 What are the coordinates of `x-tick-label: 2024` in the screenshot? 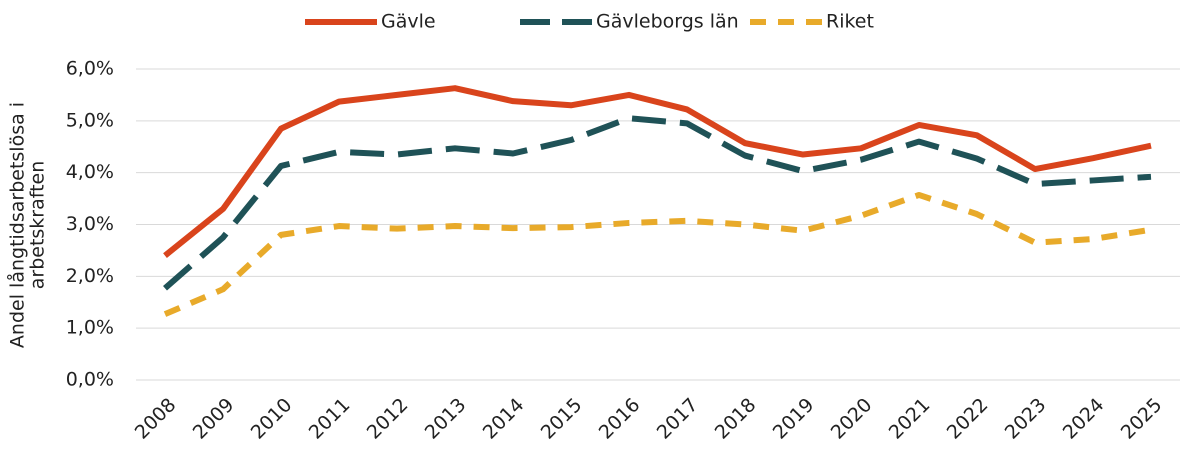 It's located at (1084, 419).